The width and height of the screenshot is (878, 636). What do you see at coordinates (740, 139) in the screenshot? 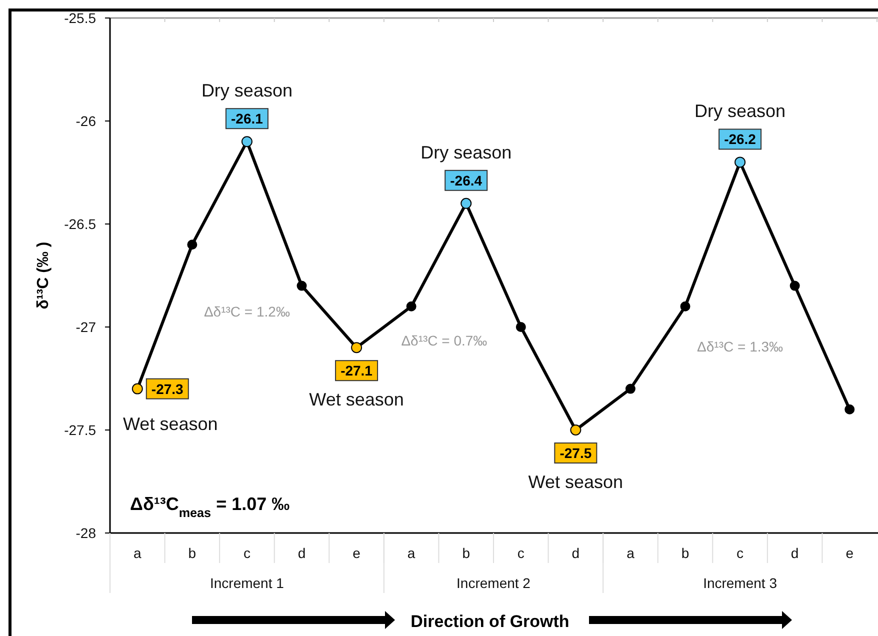
I see `data-label: -26.2` at bounding box center [740, 139].